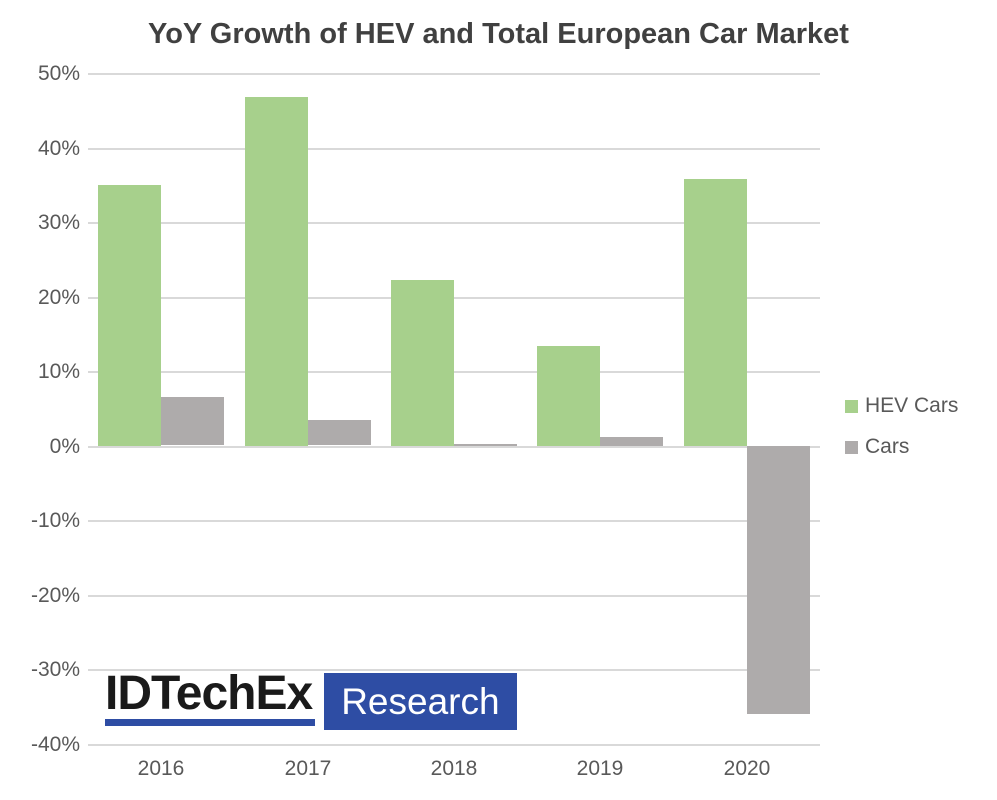  I want to click on logo-brand-underline: IDTechEx, so click(210, 696).